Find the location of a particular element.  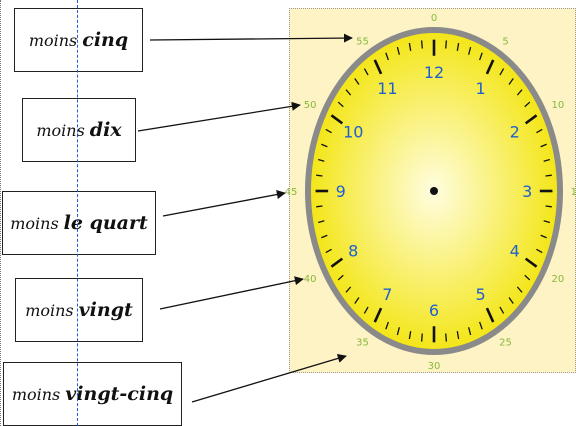

hour-number: 5 is located at coordinates (481, 294).